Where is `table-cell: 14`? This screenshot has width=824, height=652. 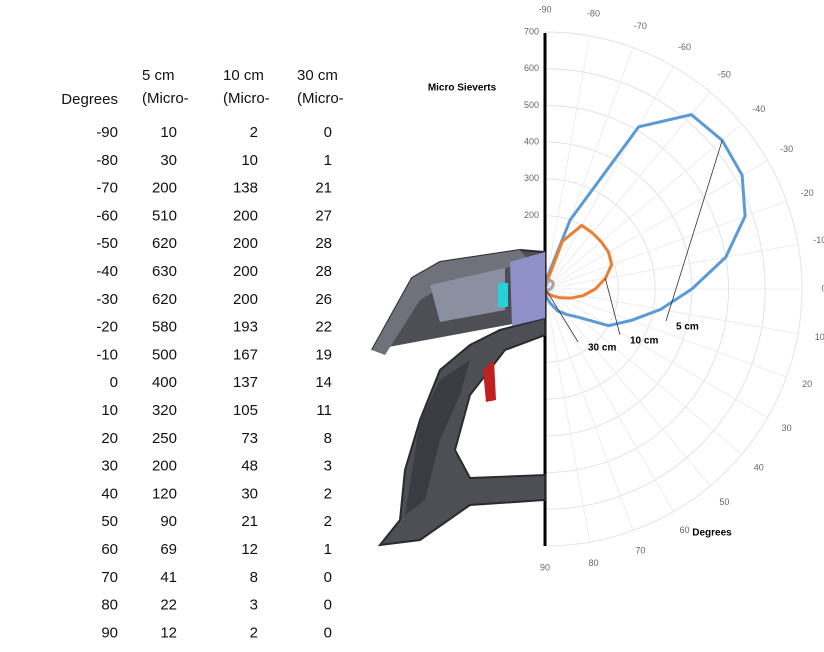 table-cell: 14 is located at coordinates (323, 382).